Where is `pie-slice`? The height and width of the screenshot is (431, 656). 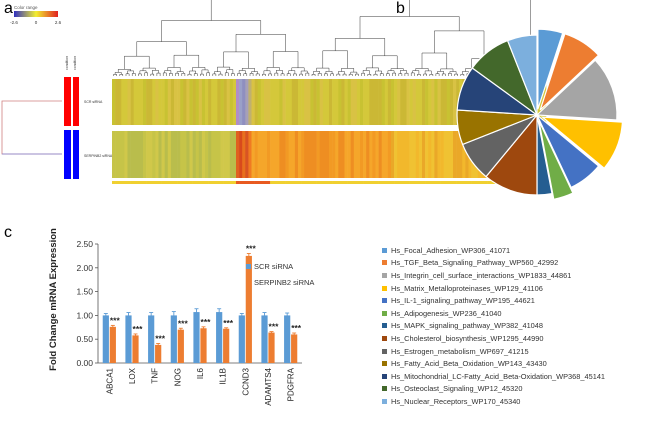
pie-slice is located at coordinates (568, 151).